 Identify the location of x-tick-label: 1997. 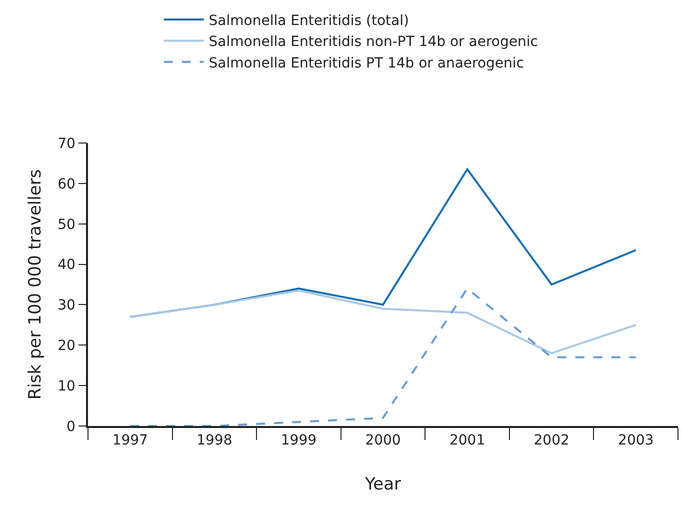
(130, 440).